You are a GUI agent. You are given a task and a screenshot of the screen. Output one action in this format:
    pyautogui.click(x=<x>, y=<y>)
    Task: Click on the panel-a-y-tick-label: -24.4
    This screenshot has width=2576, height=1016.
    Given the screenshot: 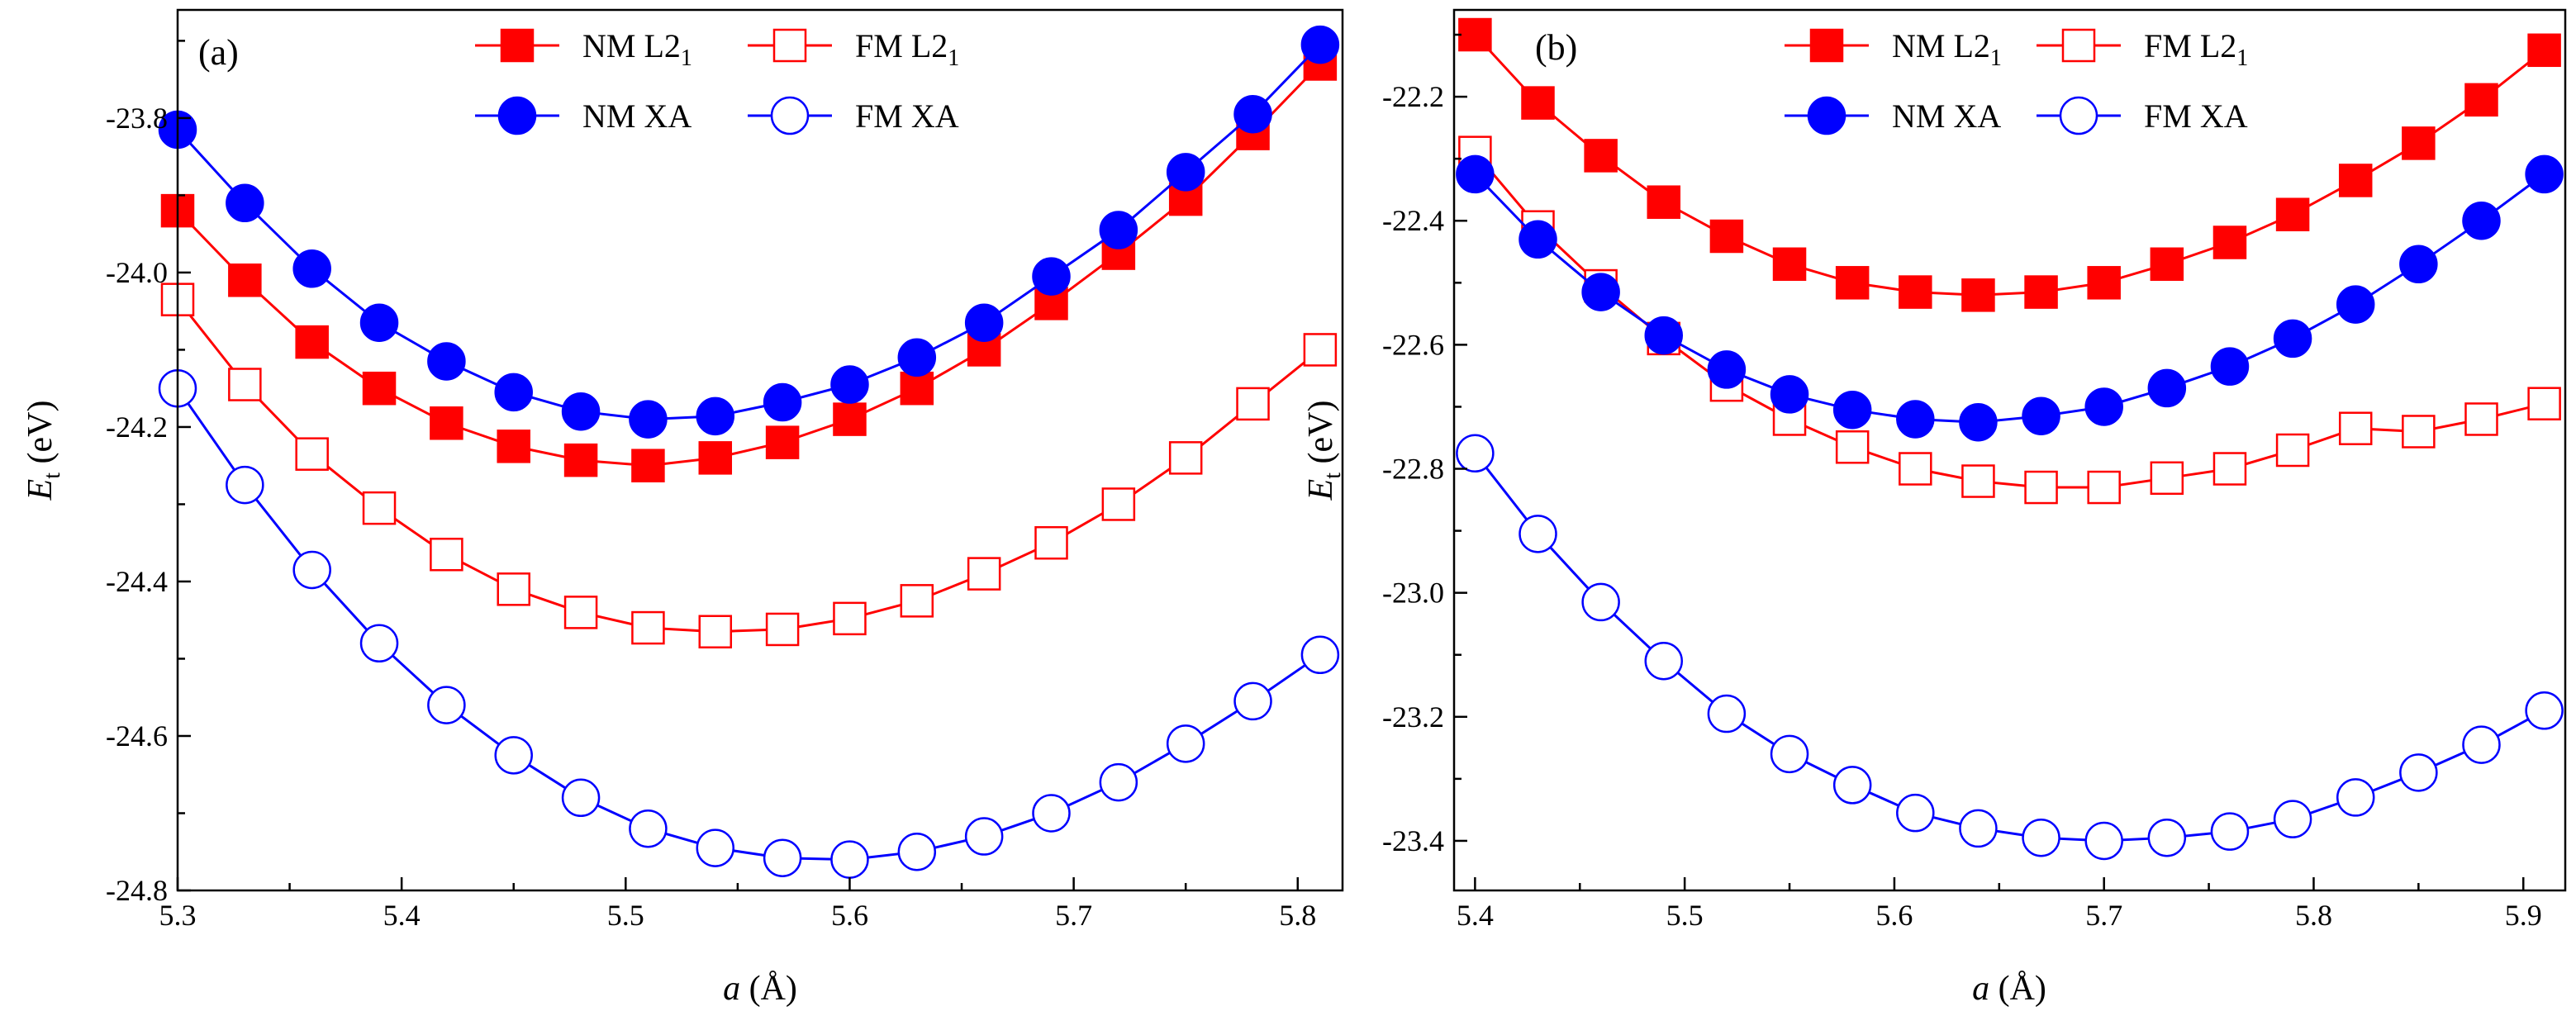 What is the action you would take?
    pyautogui.click(x=137, y=582)
    